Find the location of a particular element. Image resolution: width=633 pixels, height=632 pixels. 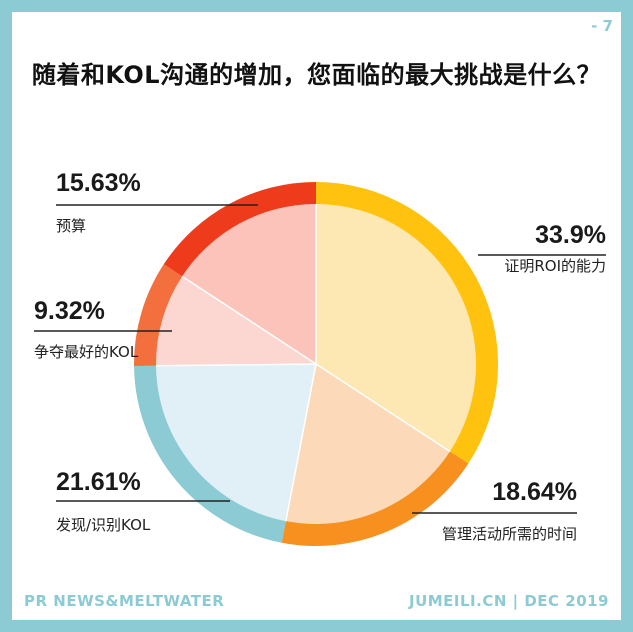

slice-4-percent: 9.32% is located at coordinates (69, 311).